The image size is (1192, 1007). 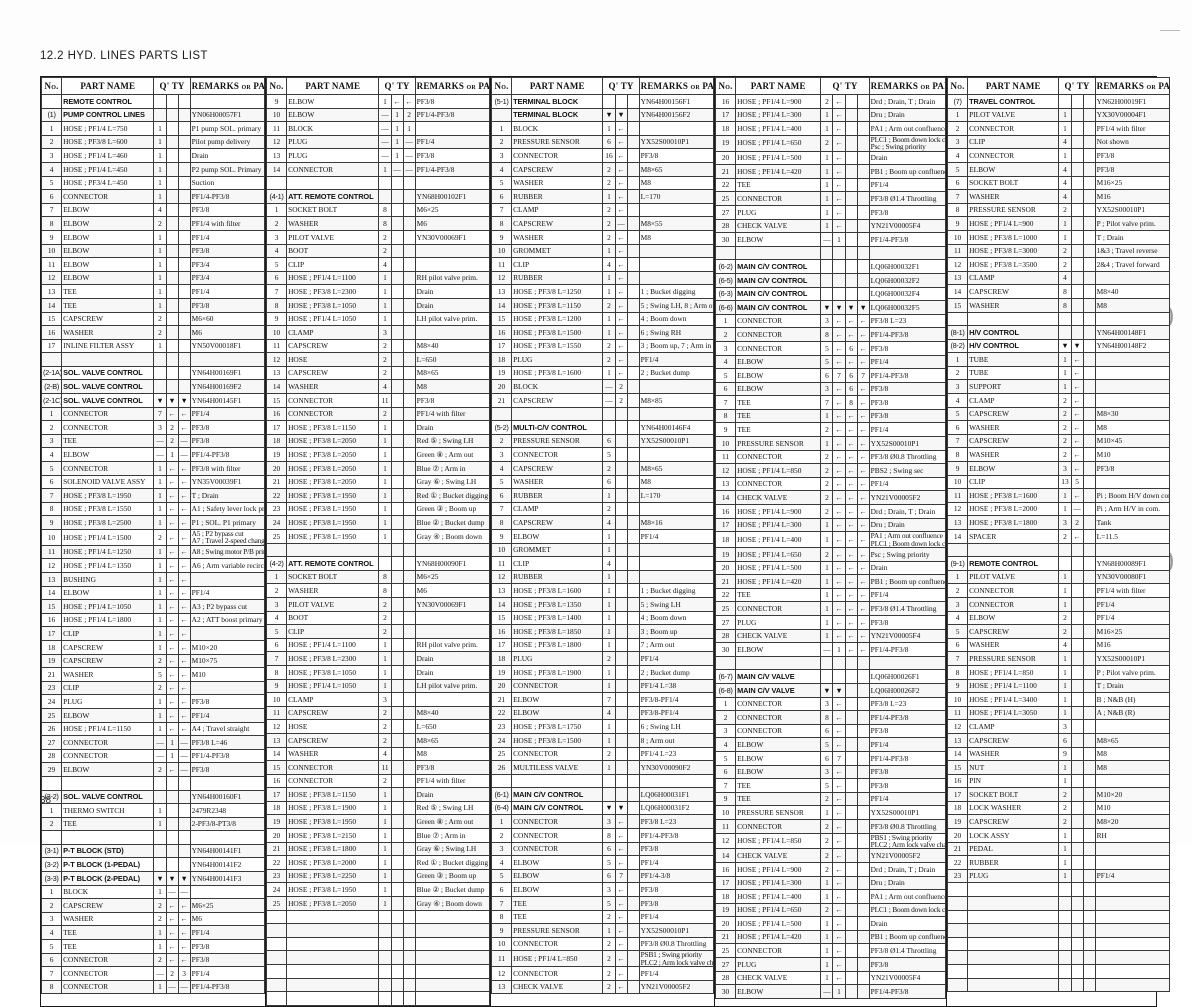 I want to click on cell-remarks: YN35V00039F1, so click(x=227, y=482).